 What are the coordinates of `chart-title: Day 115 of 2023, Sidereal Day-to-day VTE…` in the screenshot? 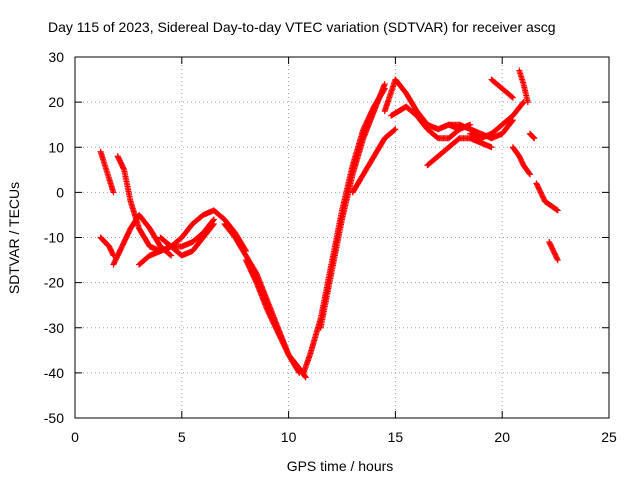 It's located at (302, 27).